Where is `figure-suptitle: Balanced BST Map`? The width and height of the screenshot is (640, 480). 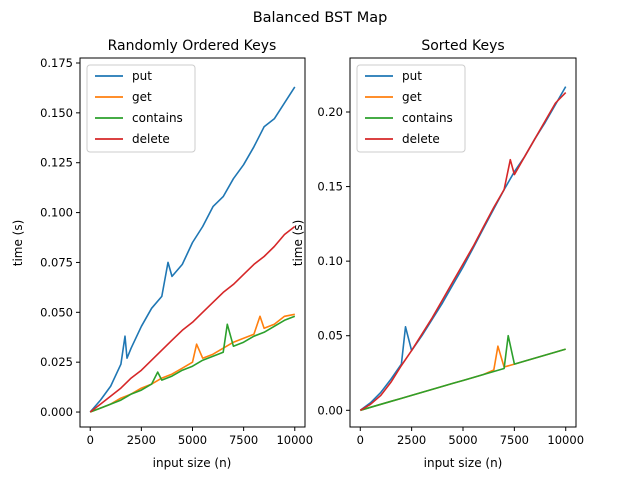 figure-suptitle: Balanced BST Map is located at coordinates (320, 18).